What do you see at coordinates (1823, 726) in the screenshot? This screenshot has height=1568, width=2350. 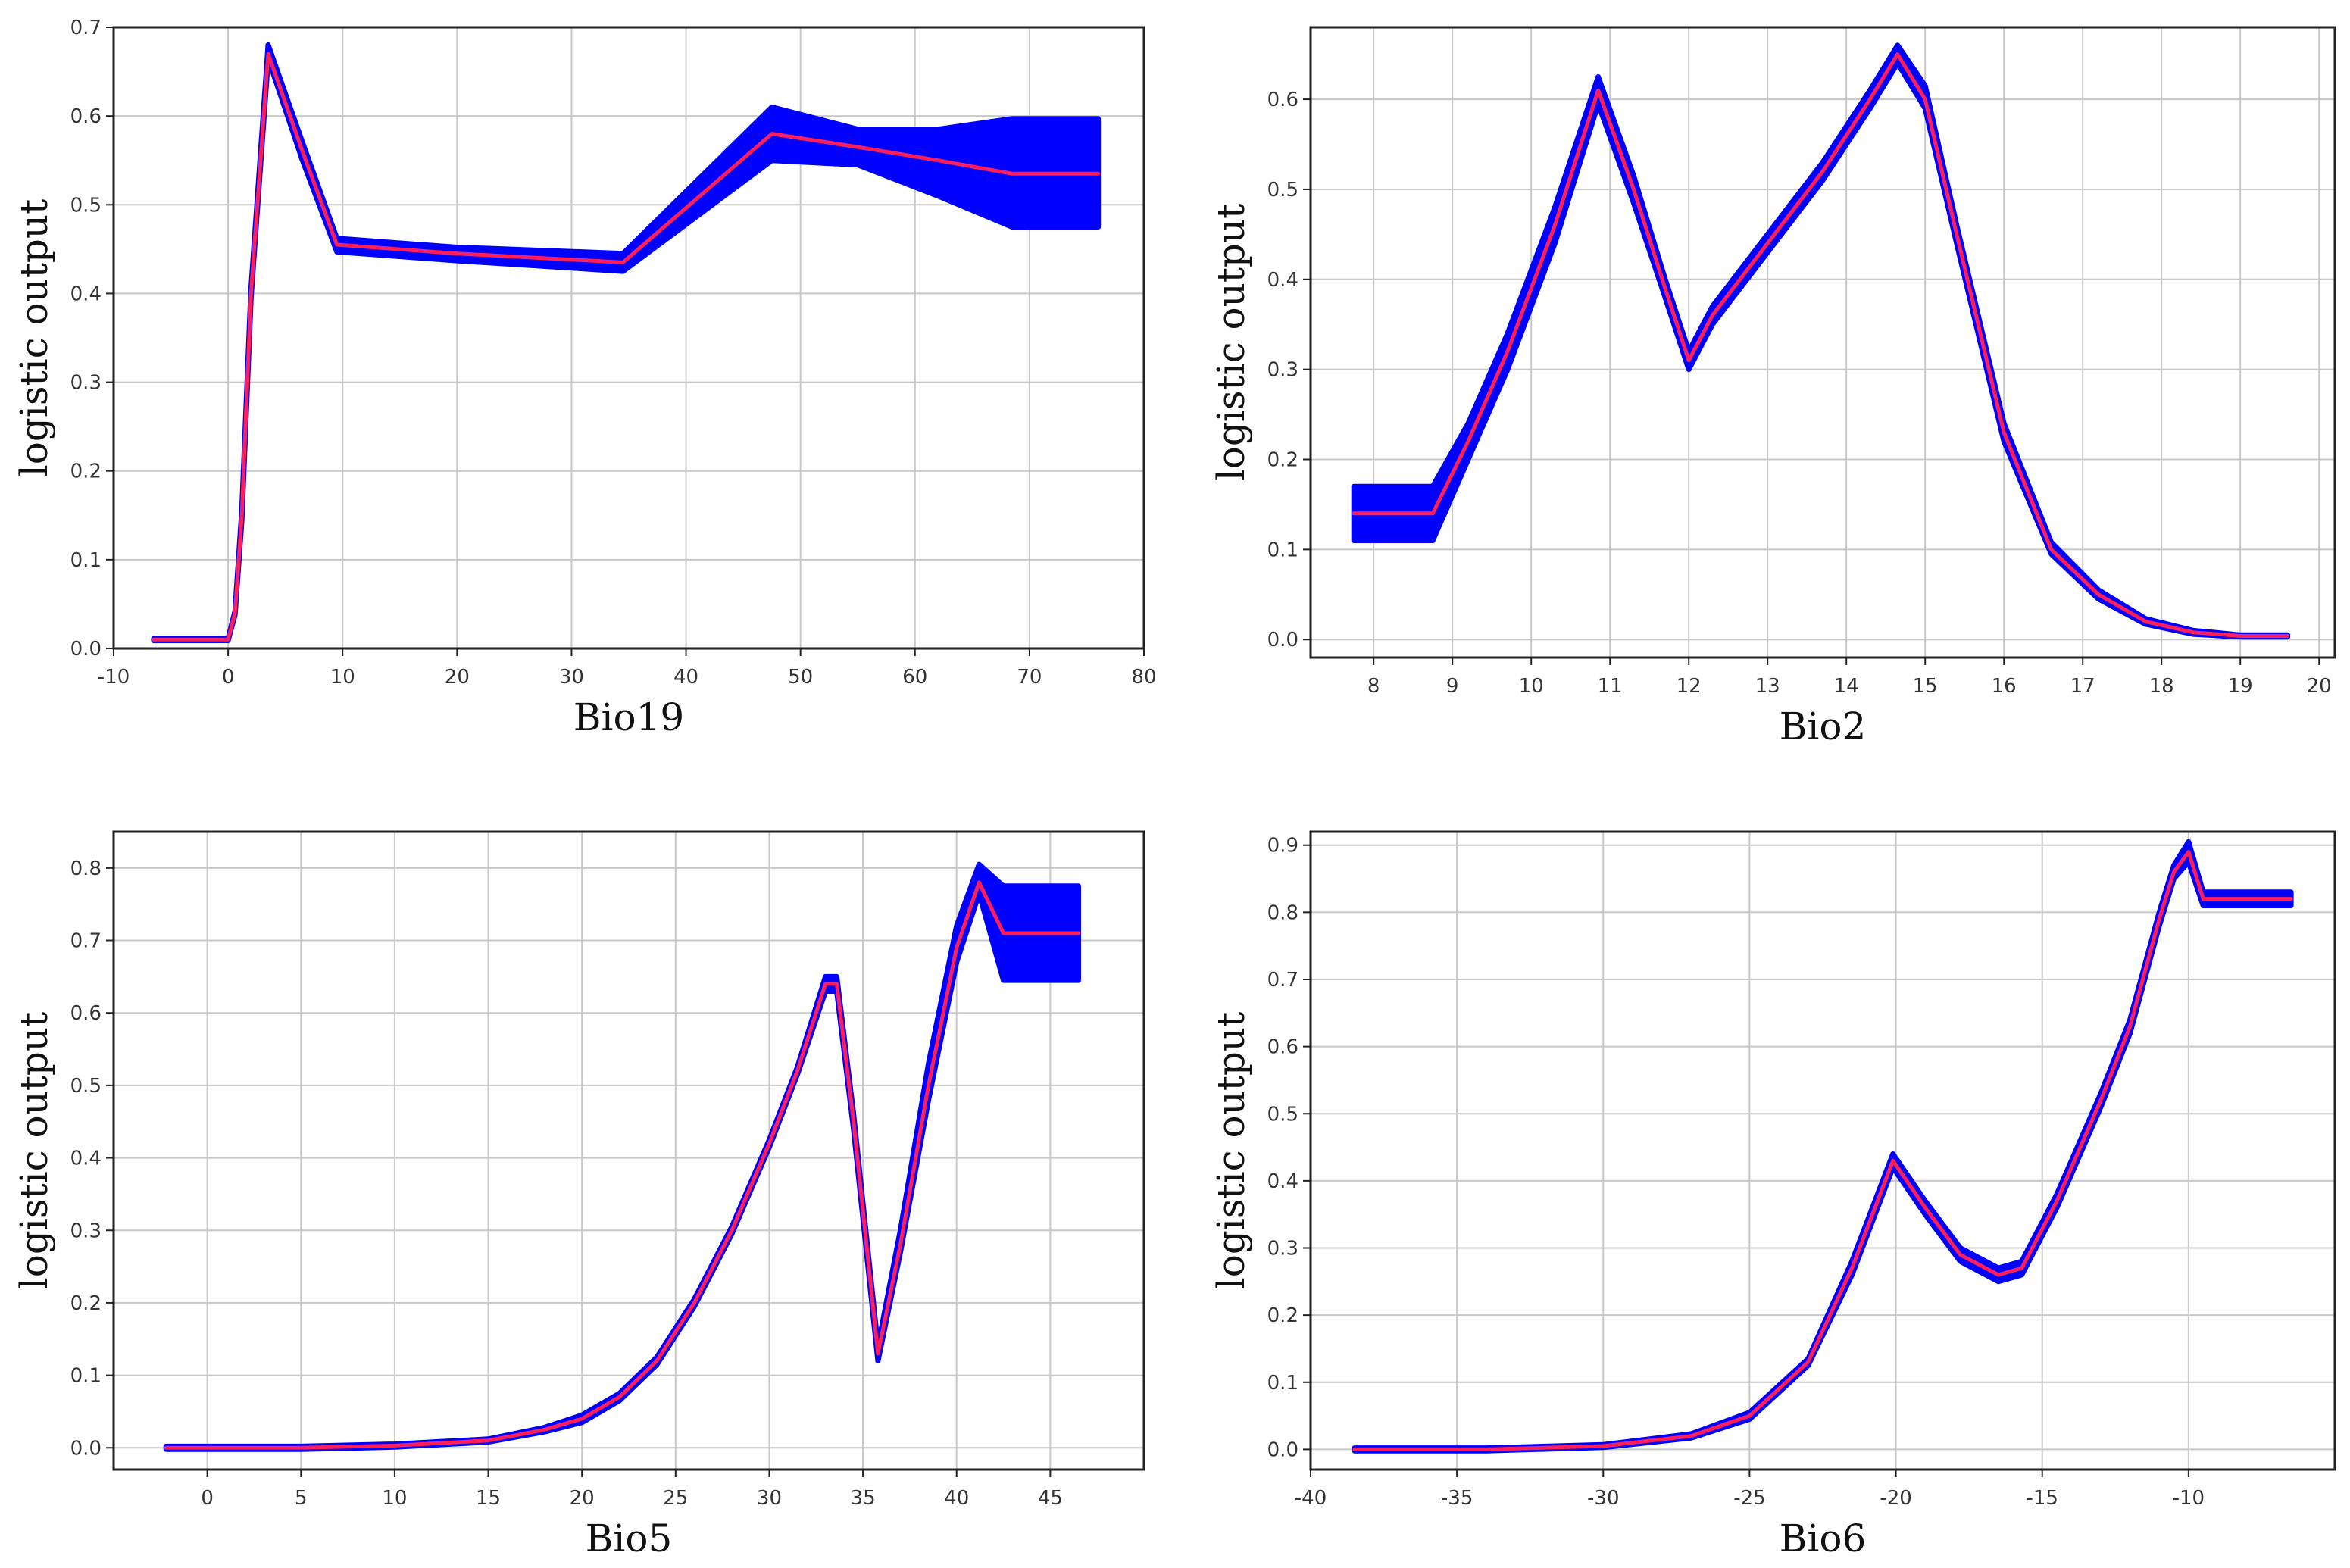 I see `x-axis-label: Bio2` at bounding box center [1823, 726].